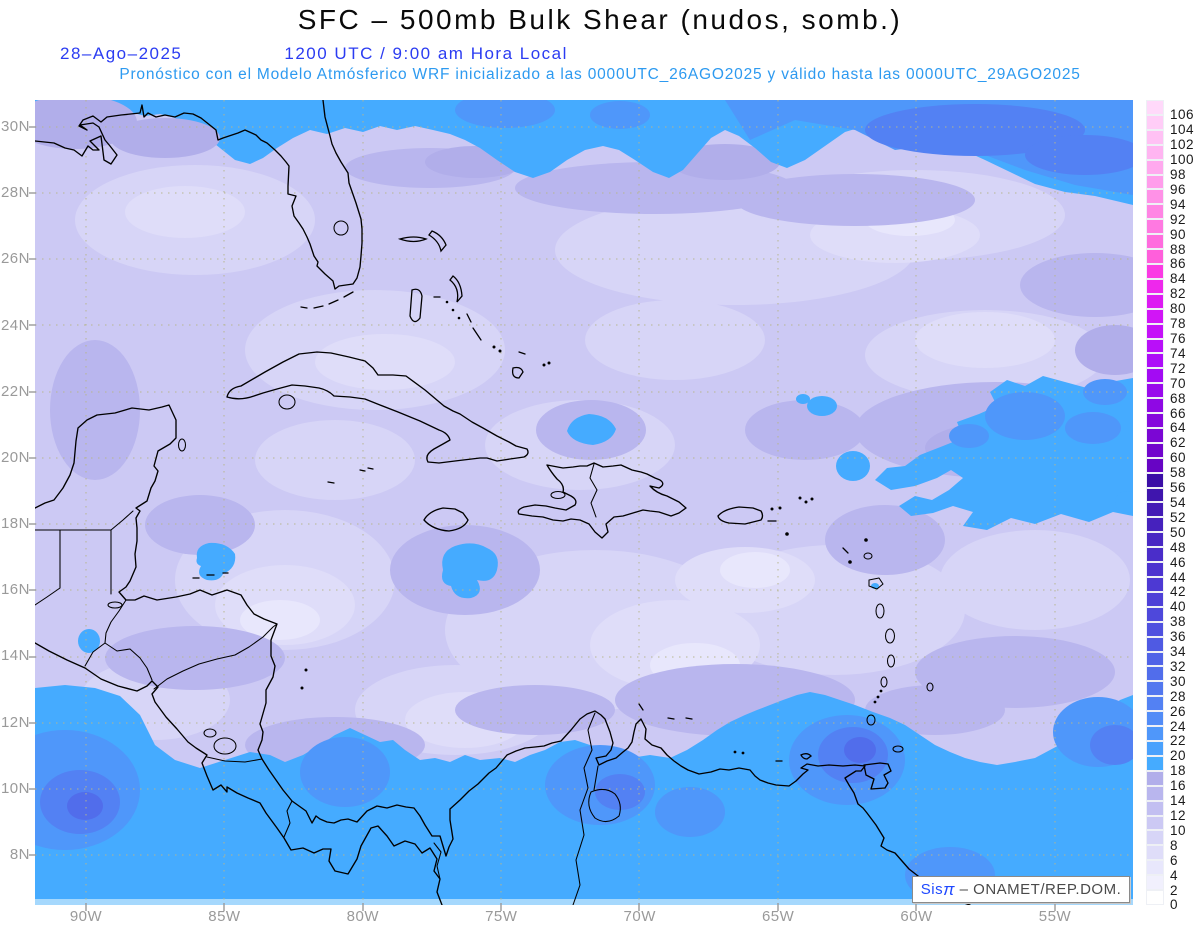  I want to click on legend-value: 70, so click(1178, 383).